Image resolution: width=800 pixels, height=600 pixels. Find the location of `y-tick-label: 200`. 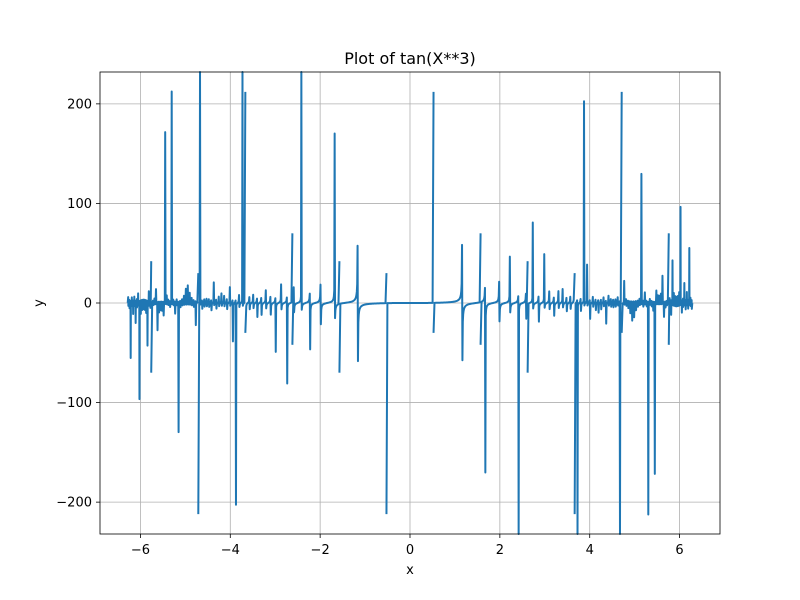

y-tick-label: 200 is located at coordinates (79, 104).